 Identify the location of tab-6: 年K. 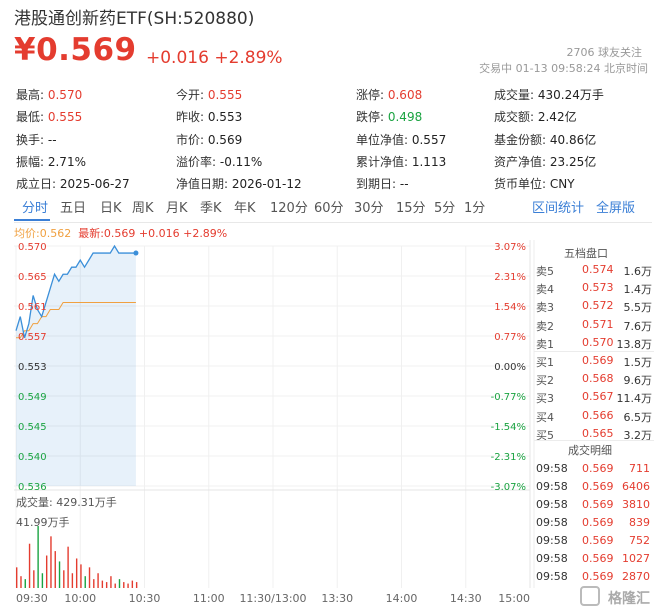
(245, 208).